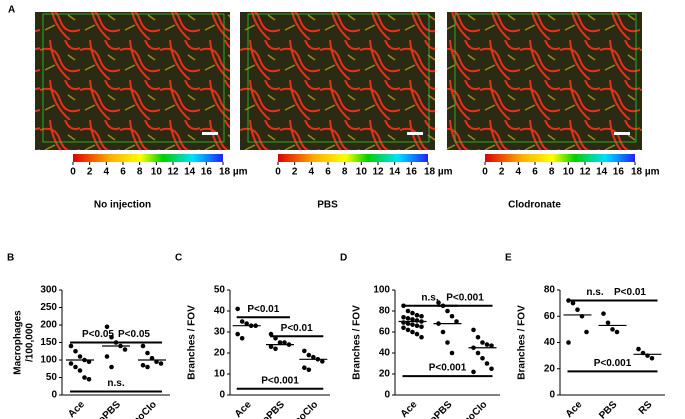 This screenshot has height=419, width=685. I want to click on colorbar-tick-label: 14, so click(395, 172).